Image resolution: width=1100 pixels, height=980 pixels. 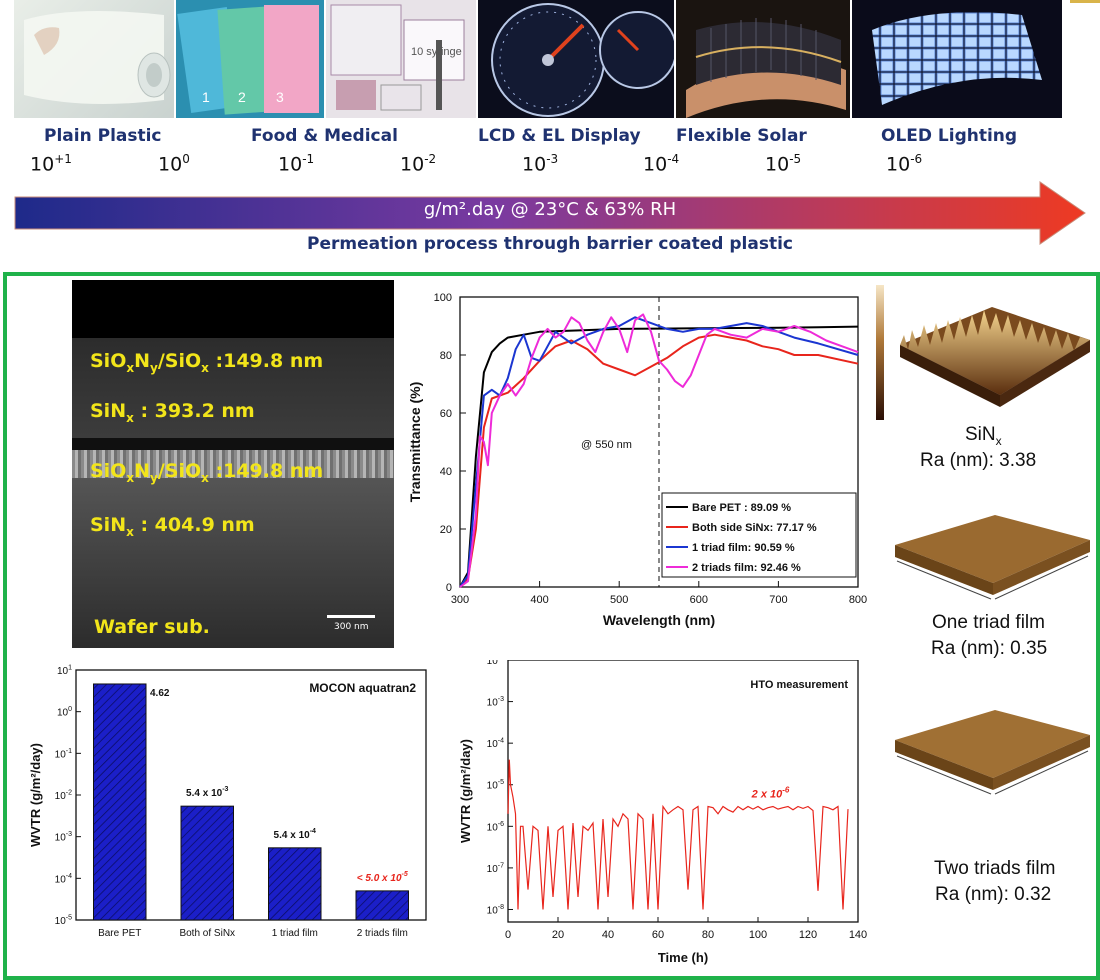 I want to click on pack-number-1: 1, so click(x=206, y=97).